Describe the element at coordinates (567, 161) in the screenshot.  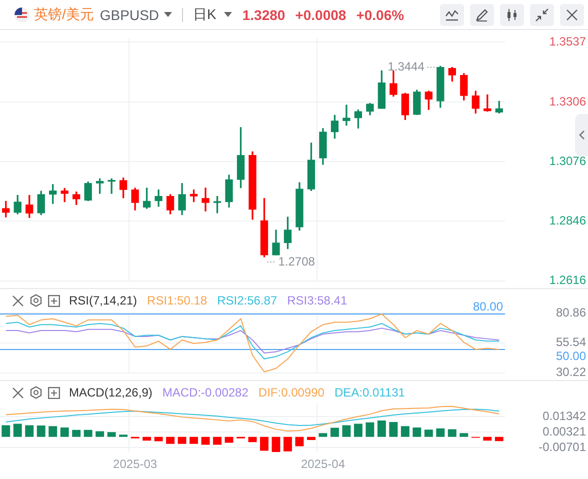
I see `y-tick-label: 1.3076` at that location.